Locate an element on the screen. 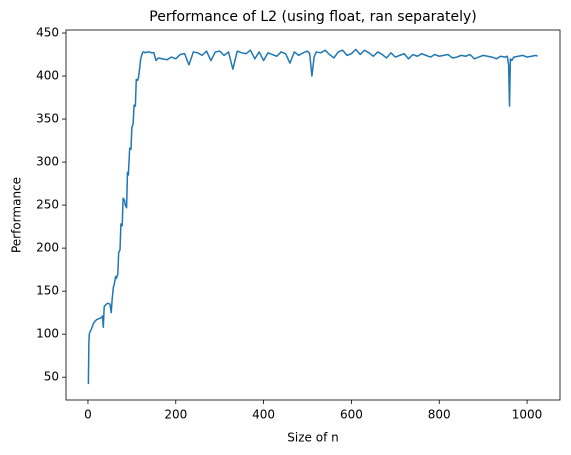 This screenshot has width=571, height=455. y-tick-label: 400 is located at coordinates (47, 76).